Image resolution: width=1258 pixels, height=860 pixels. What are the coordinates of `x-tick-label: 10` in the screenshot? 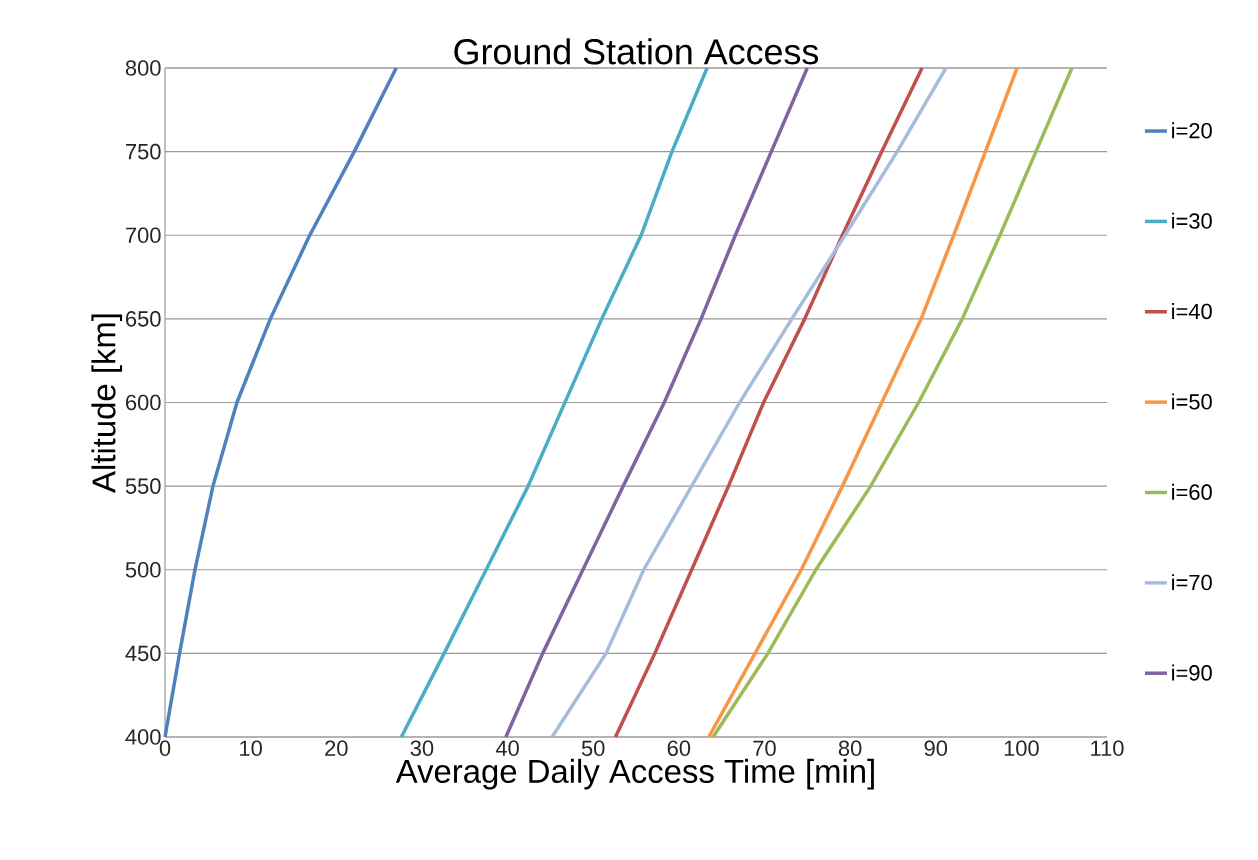 It's located at (251, 748).